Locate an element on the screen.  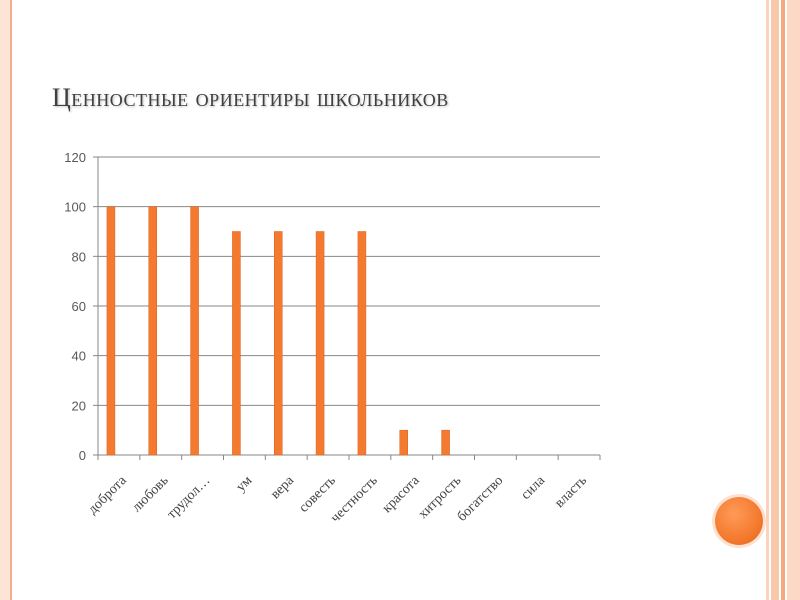
x-tick-label: сила is located at coordinates (533, 488).